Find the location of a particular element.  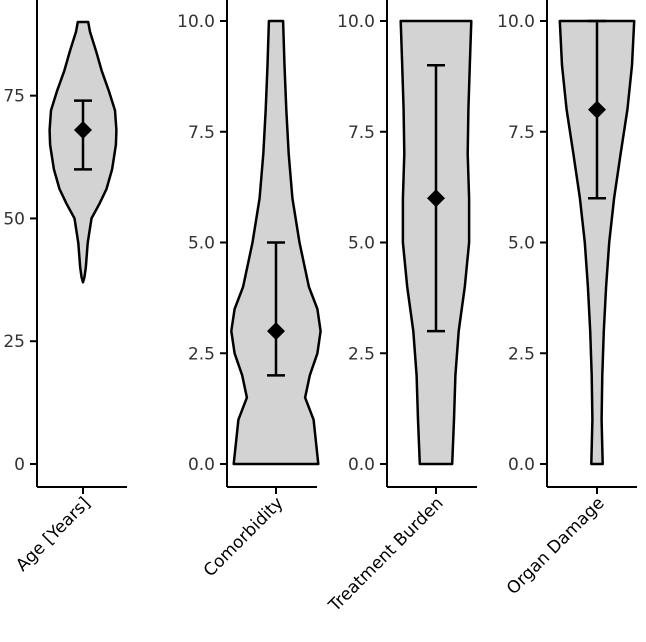

category-label: Comorbidity is located at coordinates (244, 537).